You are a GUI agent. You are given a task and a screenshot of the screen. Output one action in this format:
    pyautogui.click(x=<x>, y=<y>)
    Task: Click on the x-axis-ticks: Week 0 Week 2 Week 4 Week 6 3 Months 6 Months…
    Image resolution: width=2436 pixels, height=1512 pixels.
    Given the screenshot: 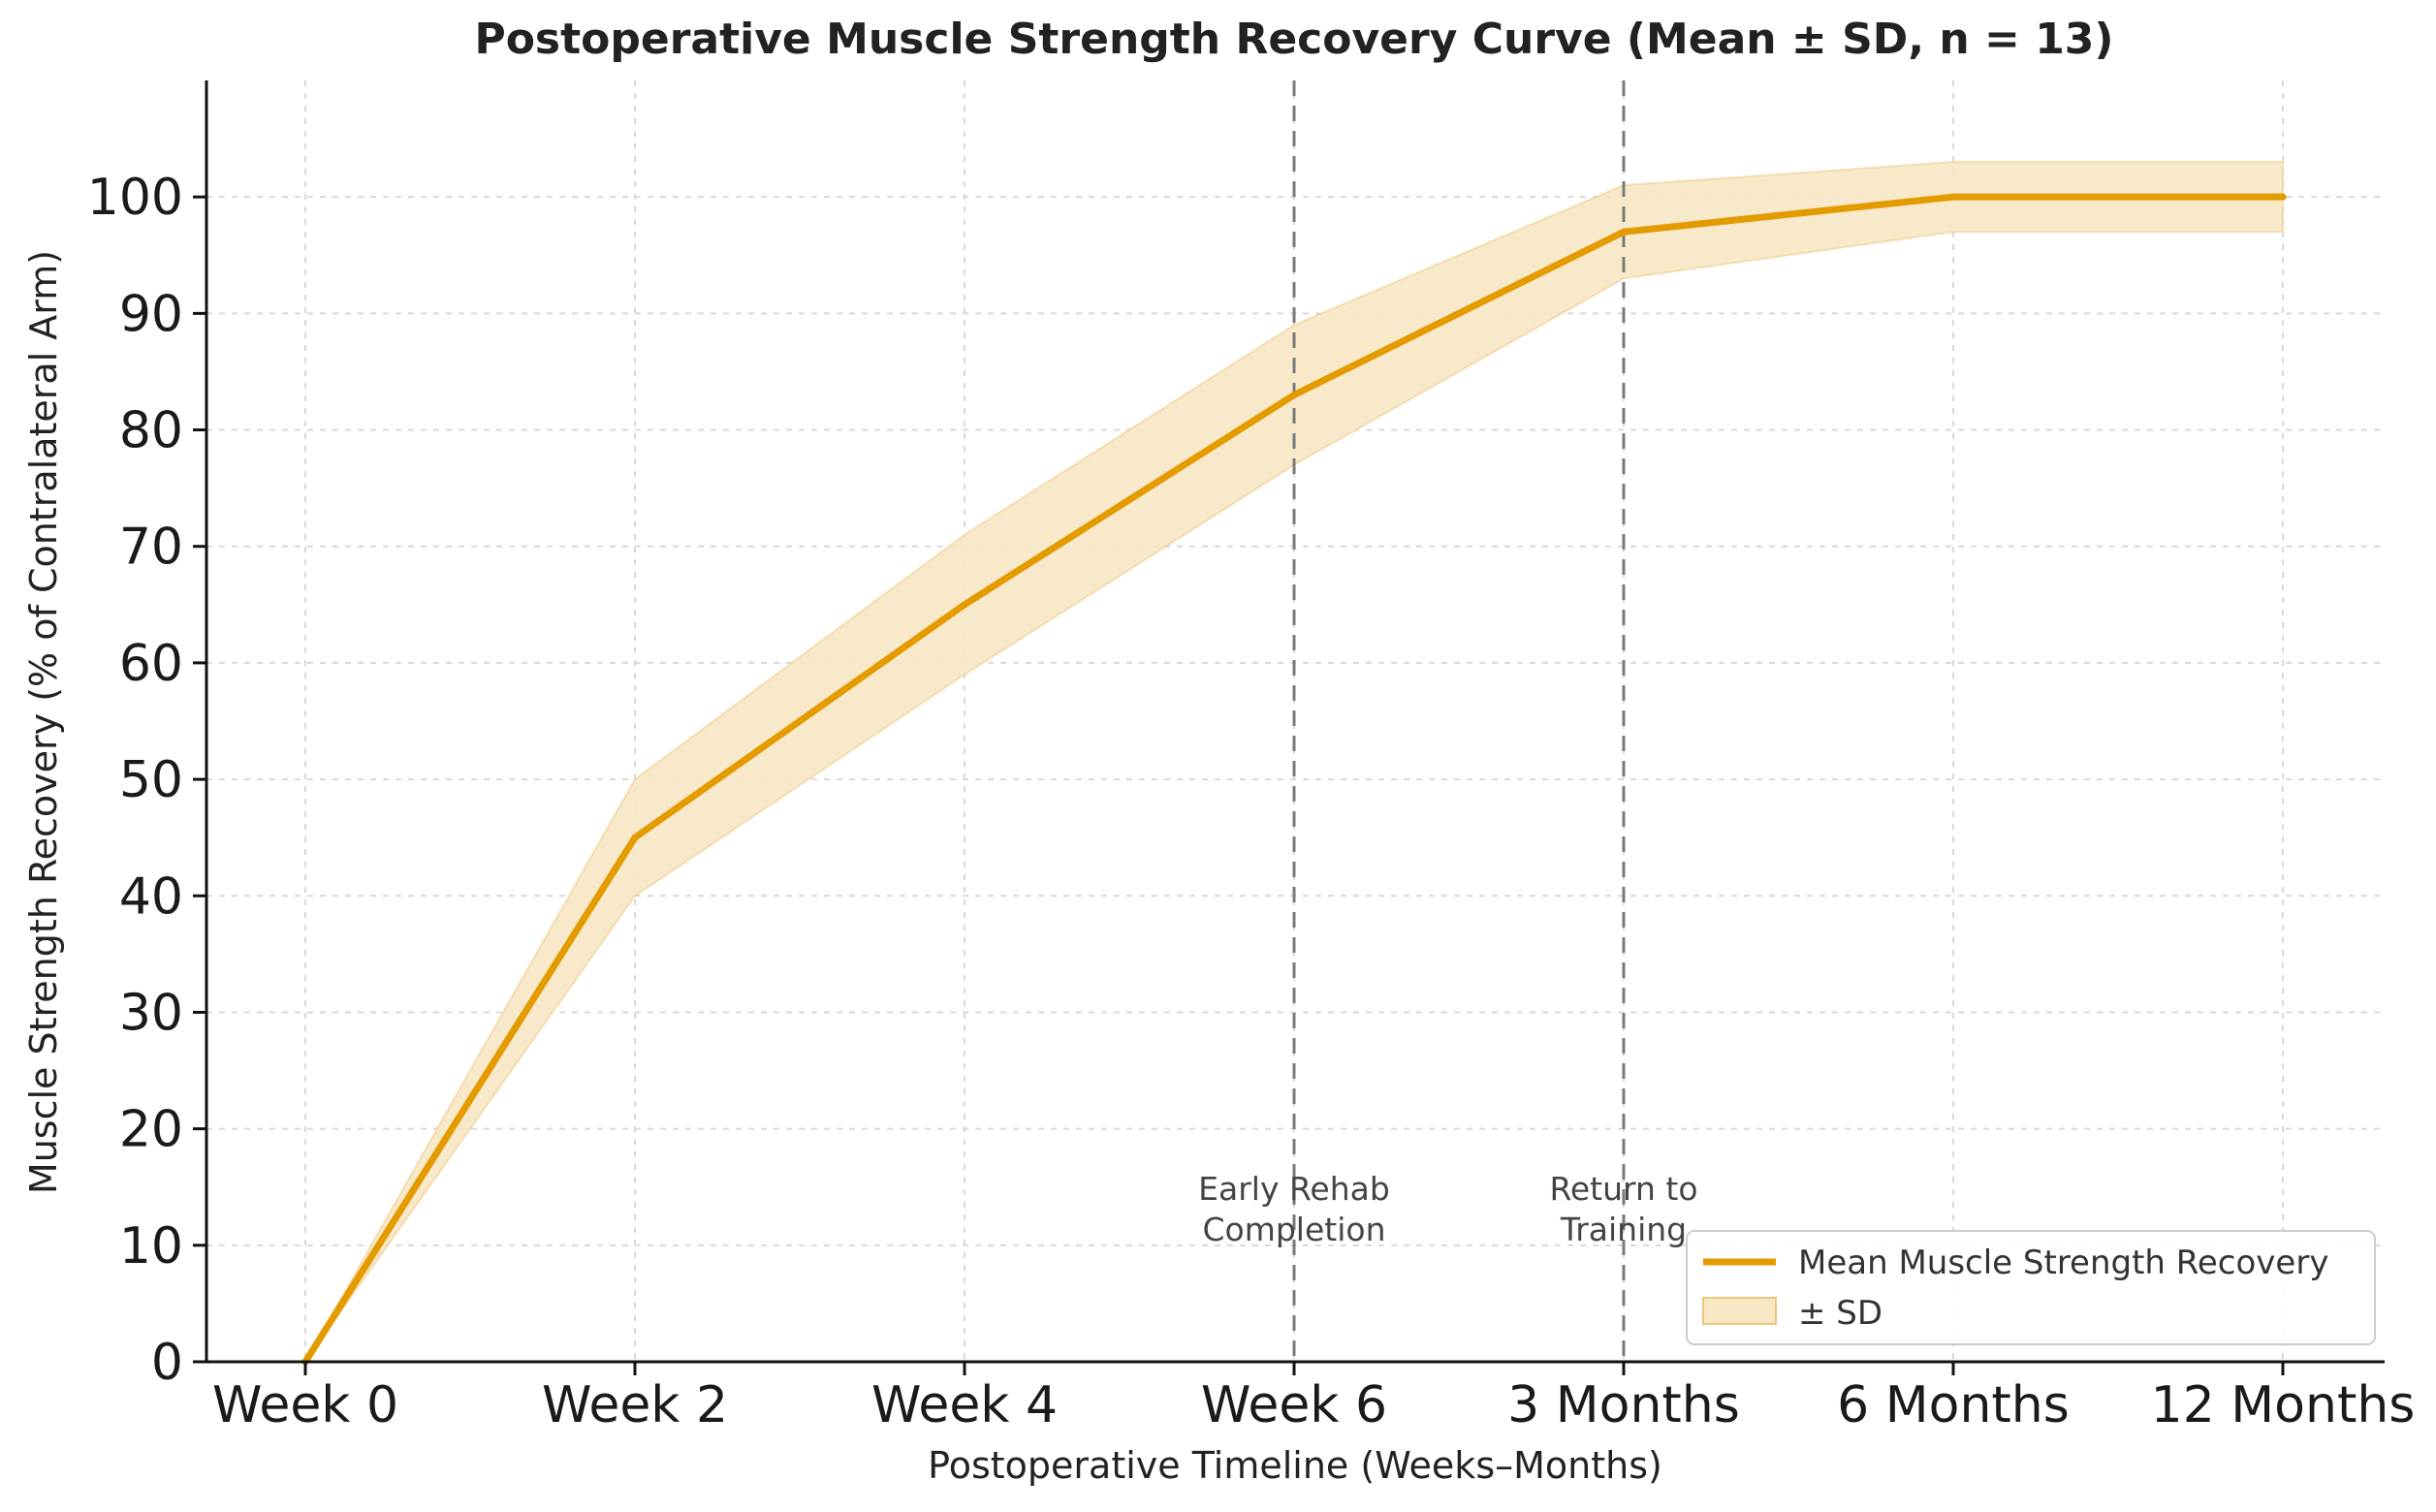 What is the action you would take?
    pyautogui.click(x=1313, y=1398)
    